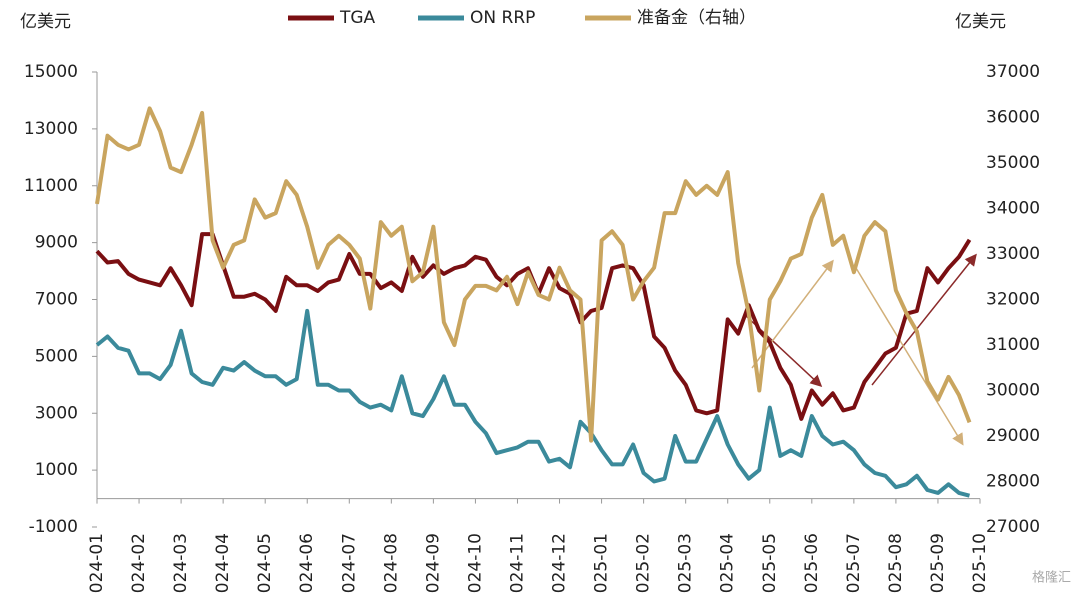 Image resolution: width=1080 pixels, height=594 pixels. Describe the element at coordinates (938, 563) in the screenshot. I see `x-tick-label: 2025-09` at that location.